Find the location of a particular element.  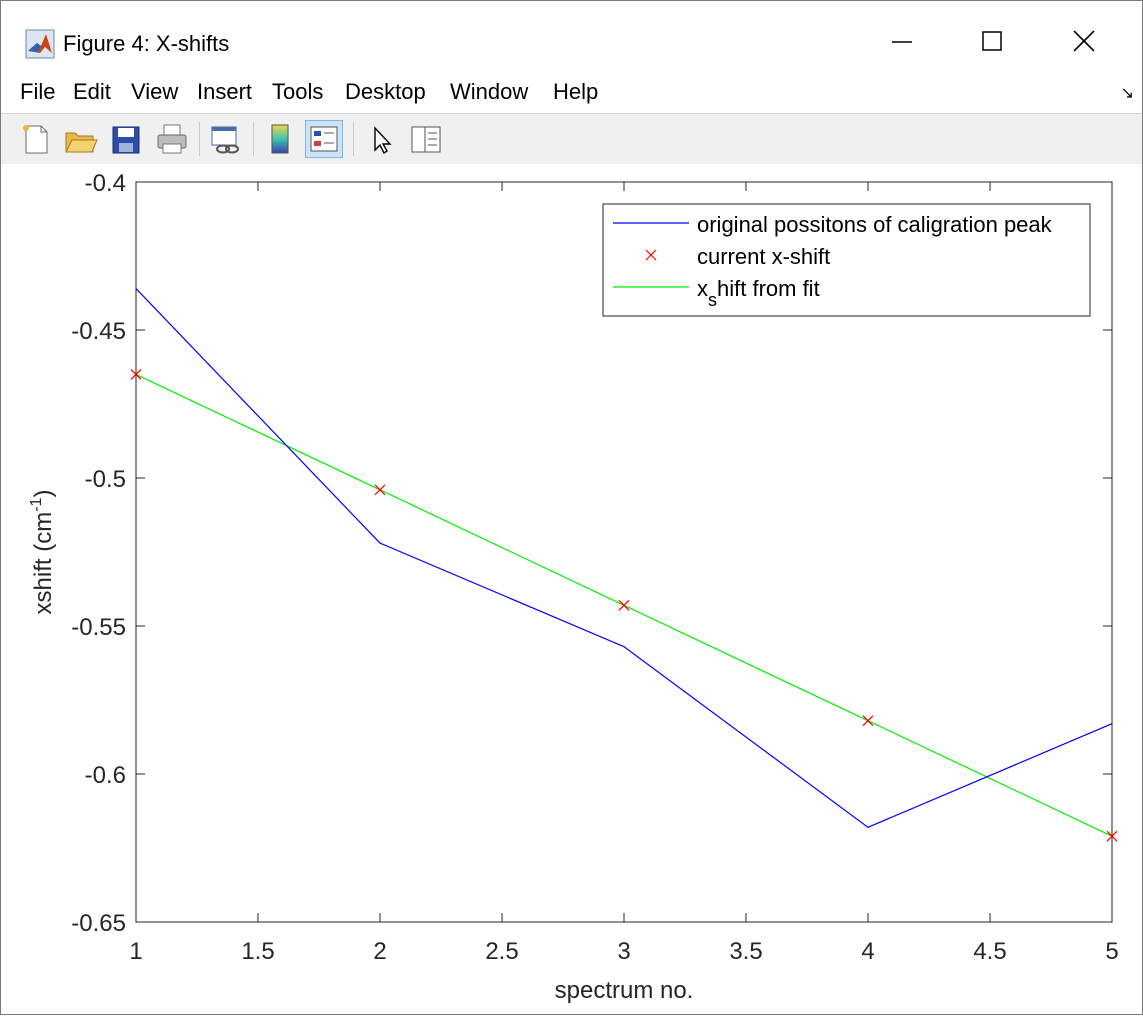

x-tick-label: 3.5 is located at coordinates (745, 951).